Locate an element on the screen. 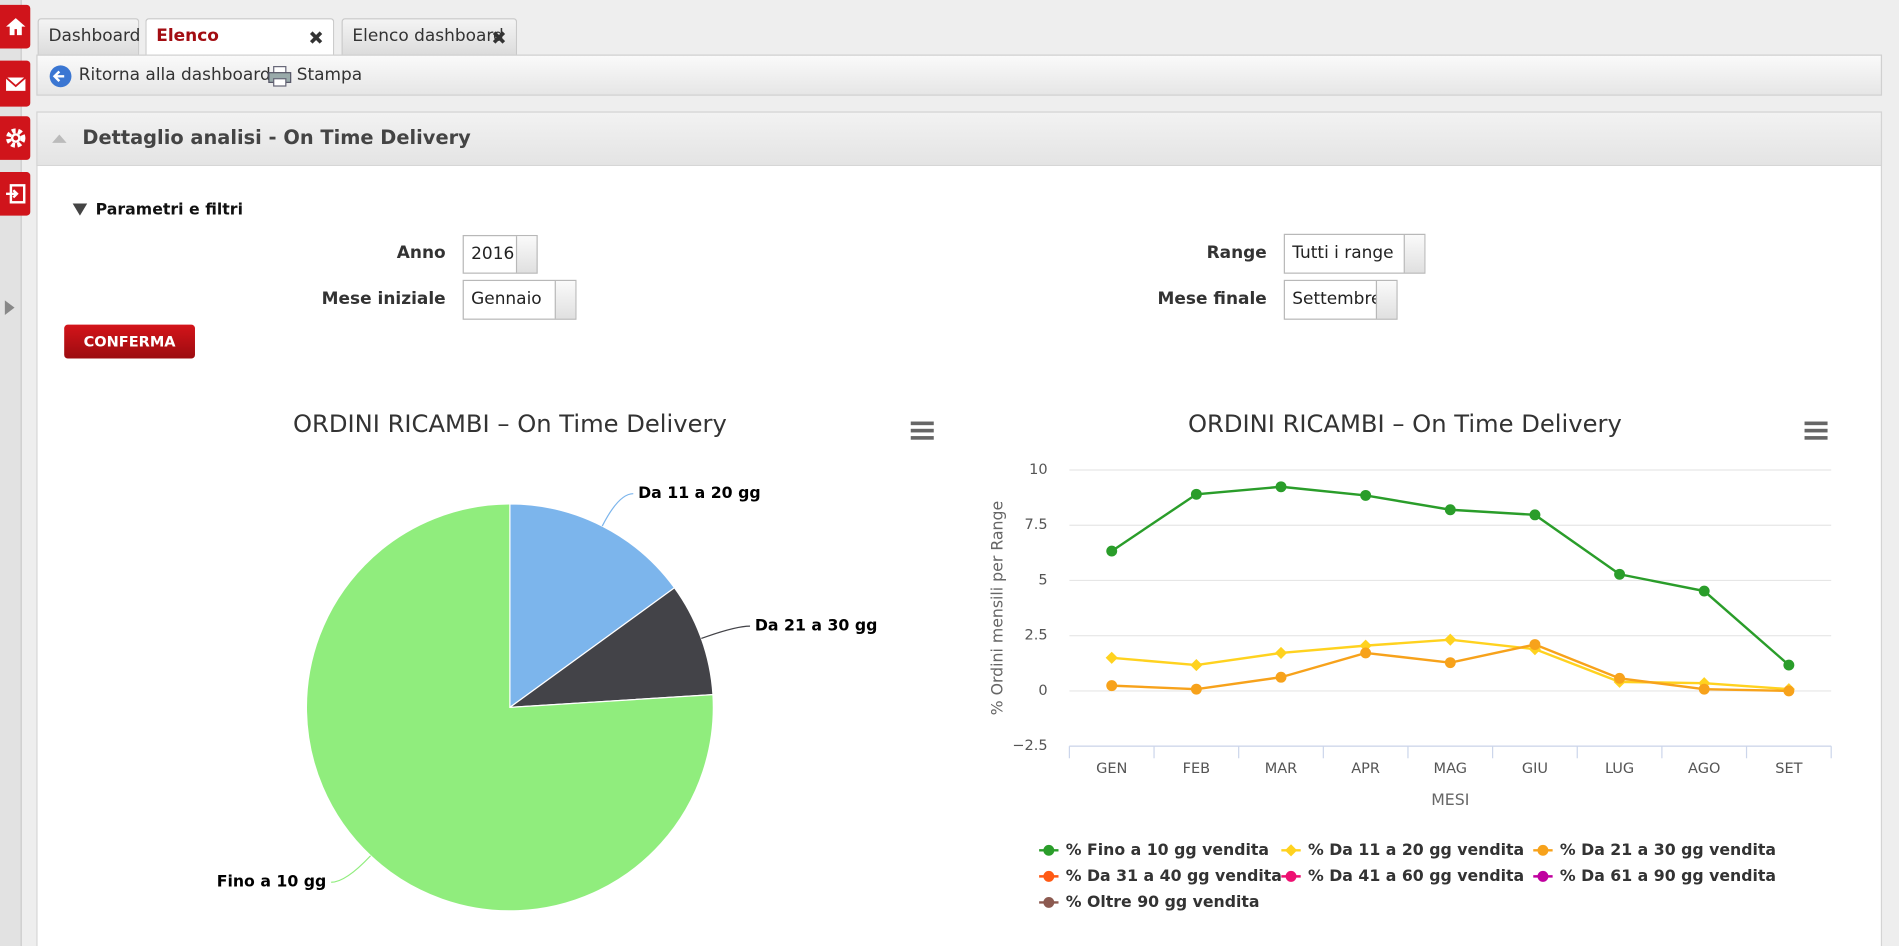 Image resolution: width=1899 pixels, height=946 pixels. select-value: Tutti i range is located at coordinates (1343, 253).